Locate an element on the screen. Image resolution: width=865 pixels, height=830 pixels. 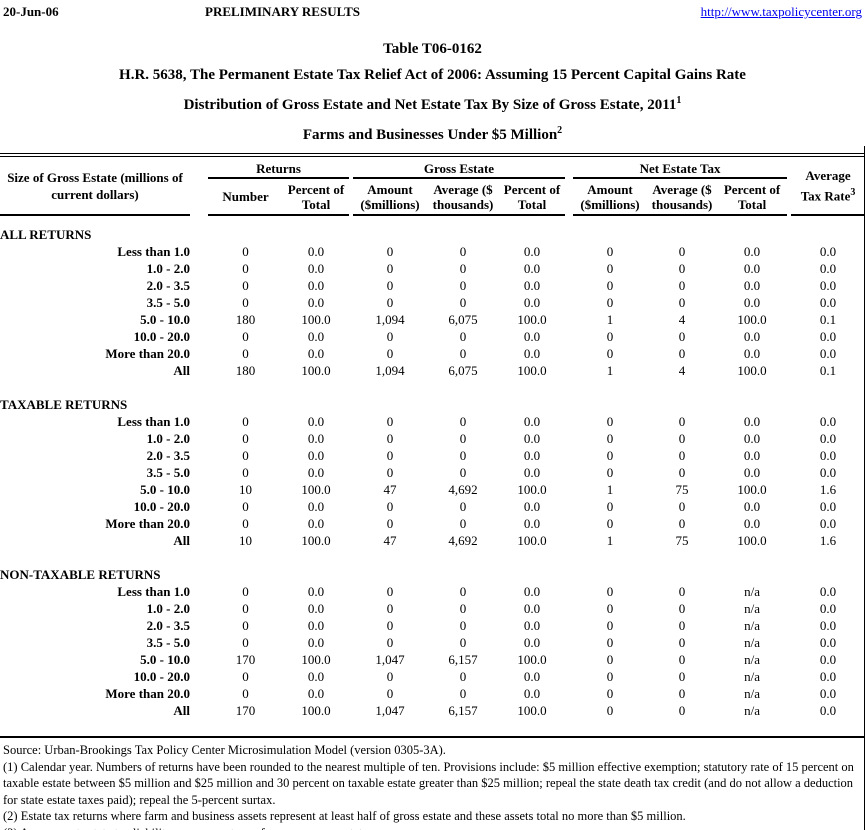
table-row: 10.0 - 20.0 0 0.0 0 0 0.0 0 0 0.0 0.0 is located at coordinates (432, 336).